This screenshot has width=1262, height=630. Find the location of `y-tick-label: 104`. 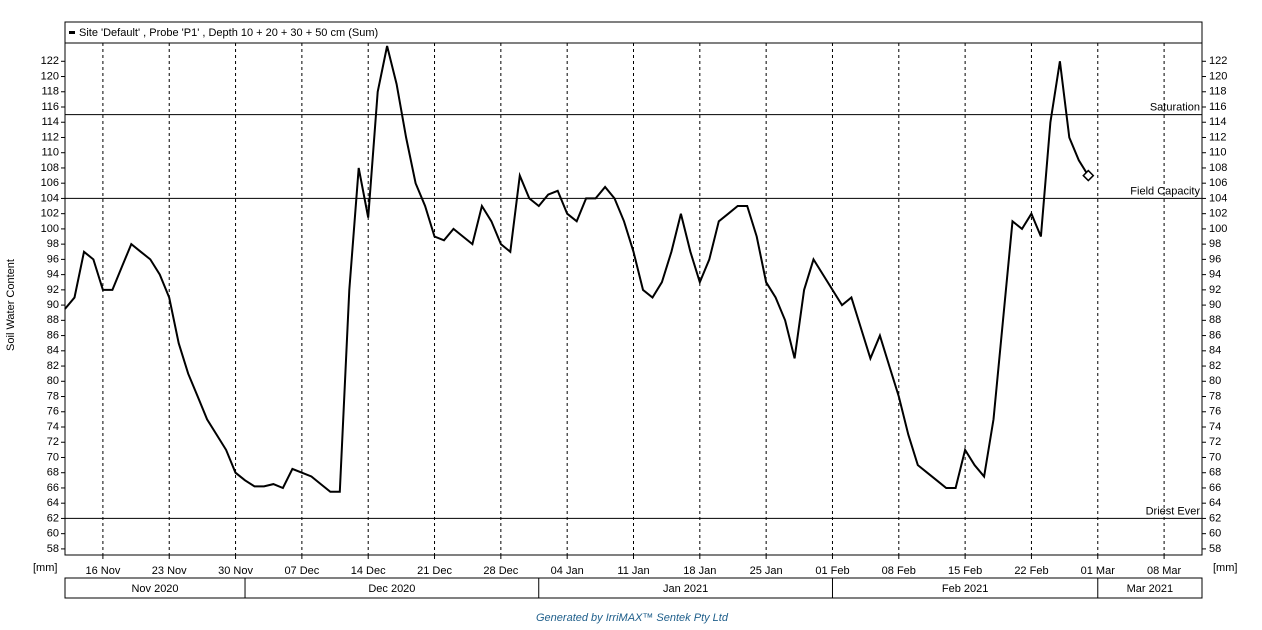

y-tick-label: 104 is located at coordinates (50, 198).